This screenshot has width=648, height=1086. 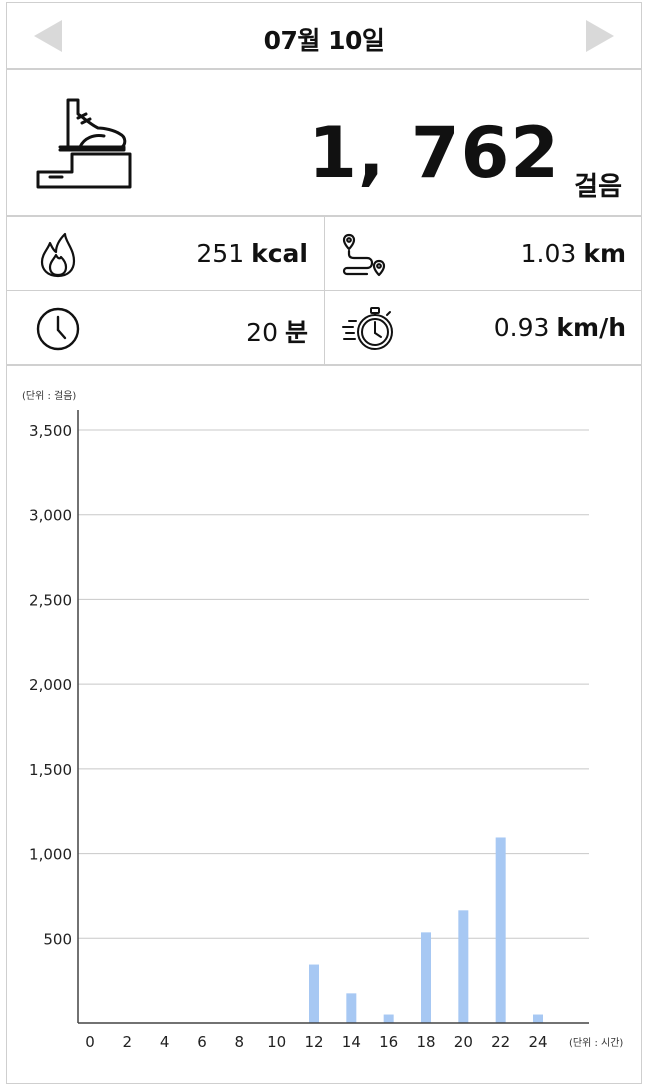 What do you see at coordinates (50, 431) in the screenshot?
I see `y-tick-label: 3,500` at bounding box center [50, 431].